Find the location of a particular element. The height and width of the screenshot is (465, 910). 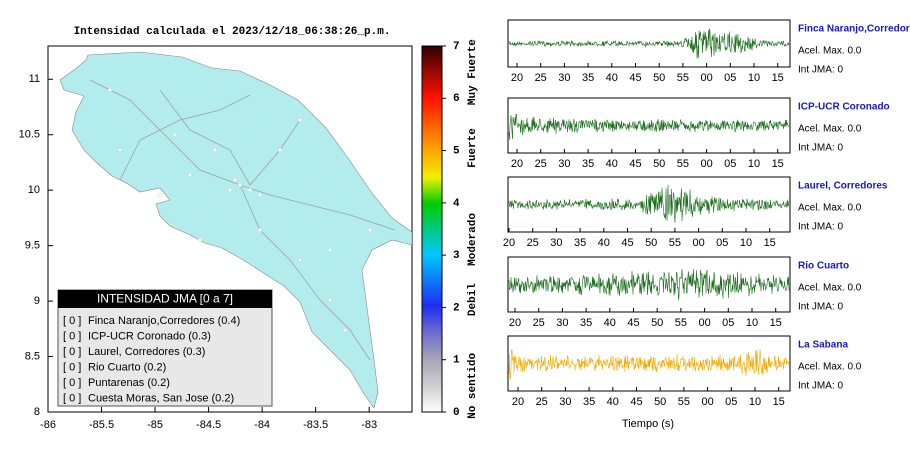

legend-station: Puntarenas (0.2) is located at coordinates (129, 383).